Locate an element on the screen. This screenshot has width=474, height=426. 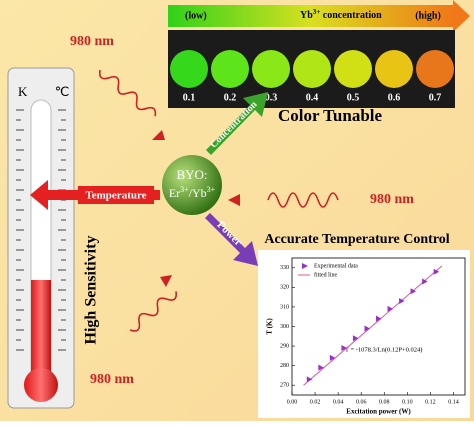
x-tick-label: 0.08 is located at coordinates (384, 402).